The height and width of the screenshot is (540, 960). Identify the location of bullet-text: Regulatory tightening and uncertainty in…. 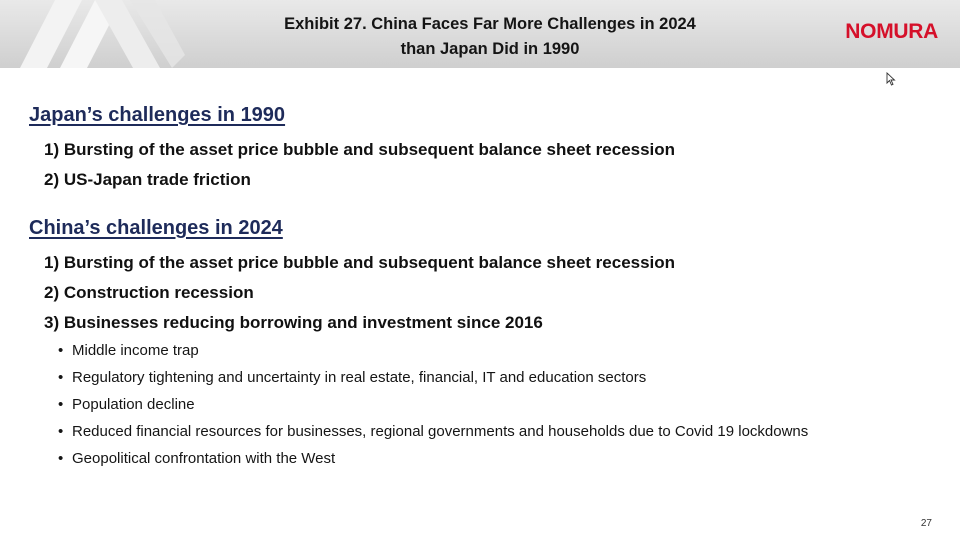
(359, 377).